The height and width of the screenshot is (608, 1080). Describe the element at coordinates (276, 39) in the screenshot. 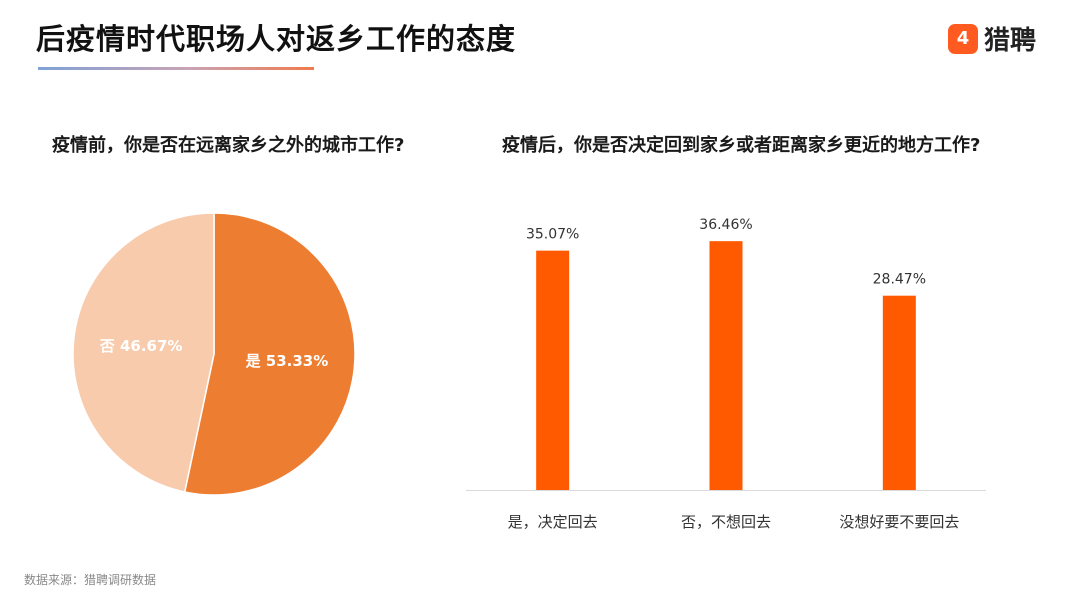

I see `page-title: 后疫情时代职场人对返乡工作的态度` at that location.